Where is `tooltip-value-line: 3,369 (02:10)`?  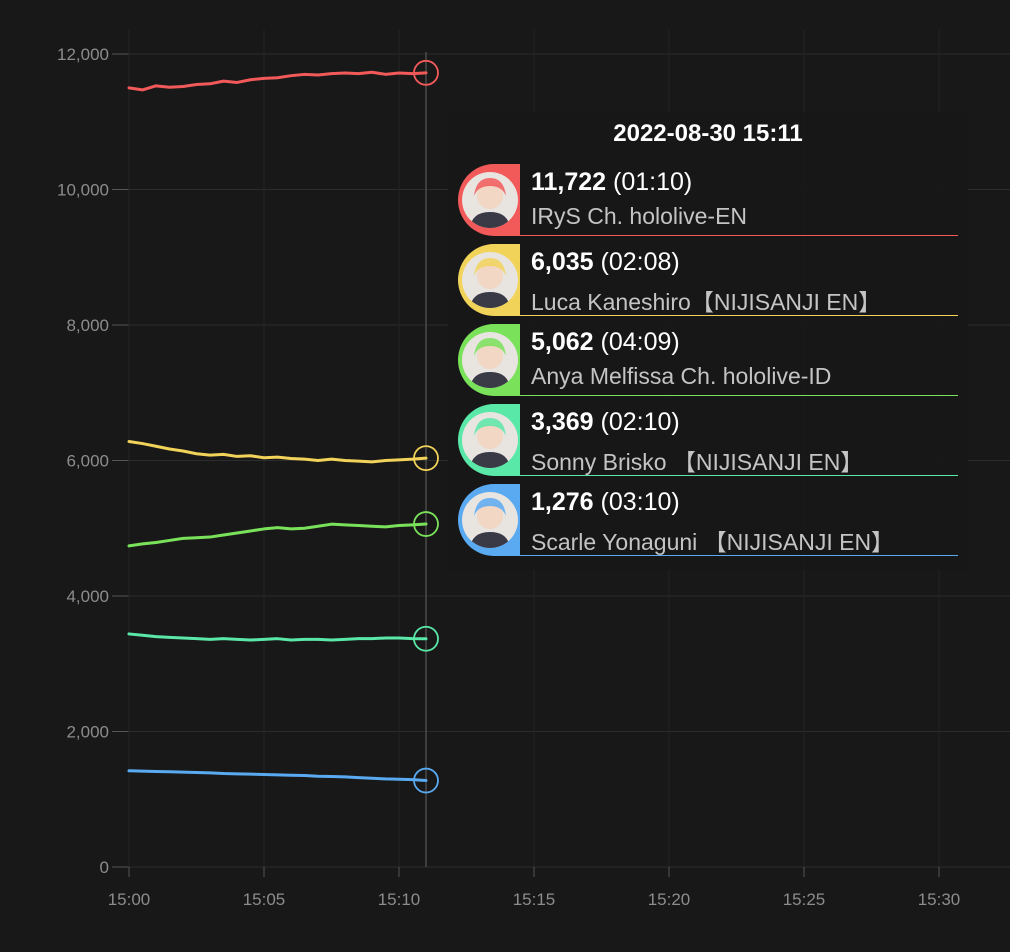 tooltip-value-line: 3,369 (02:10) is located at coordinates (605, 422).